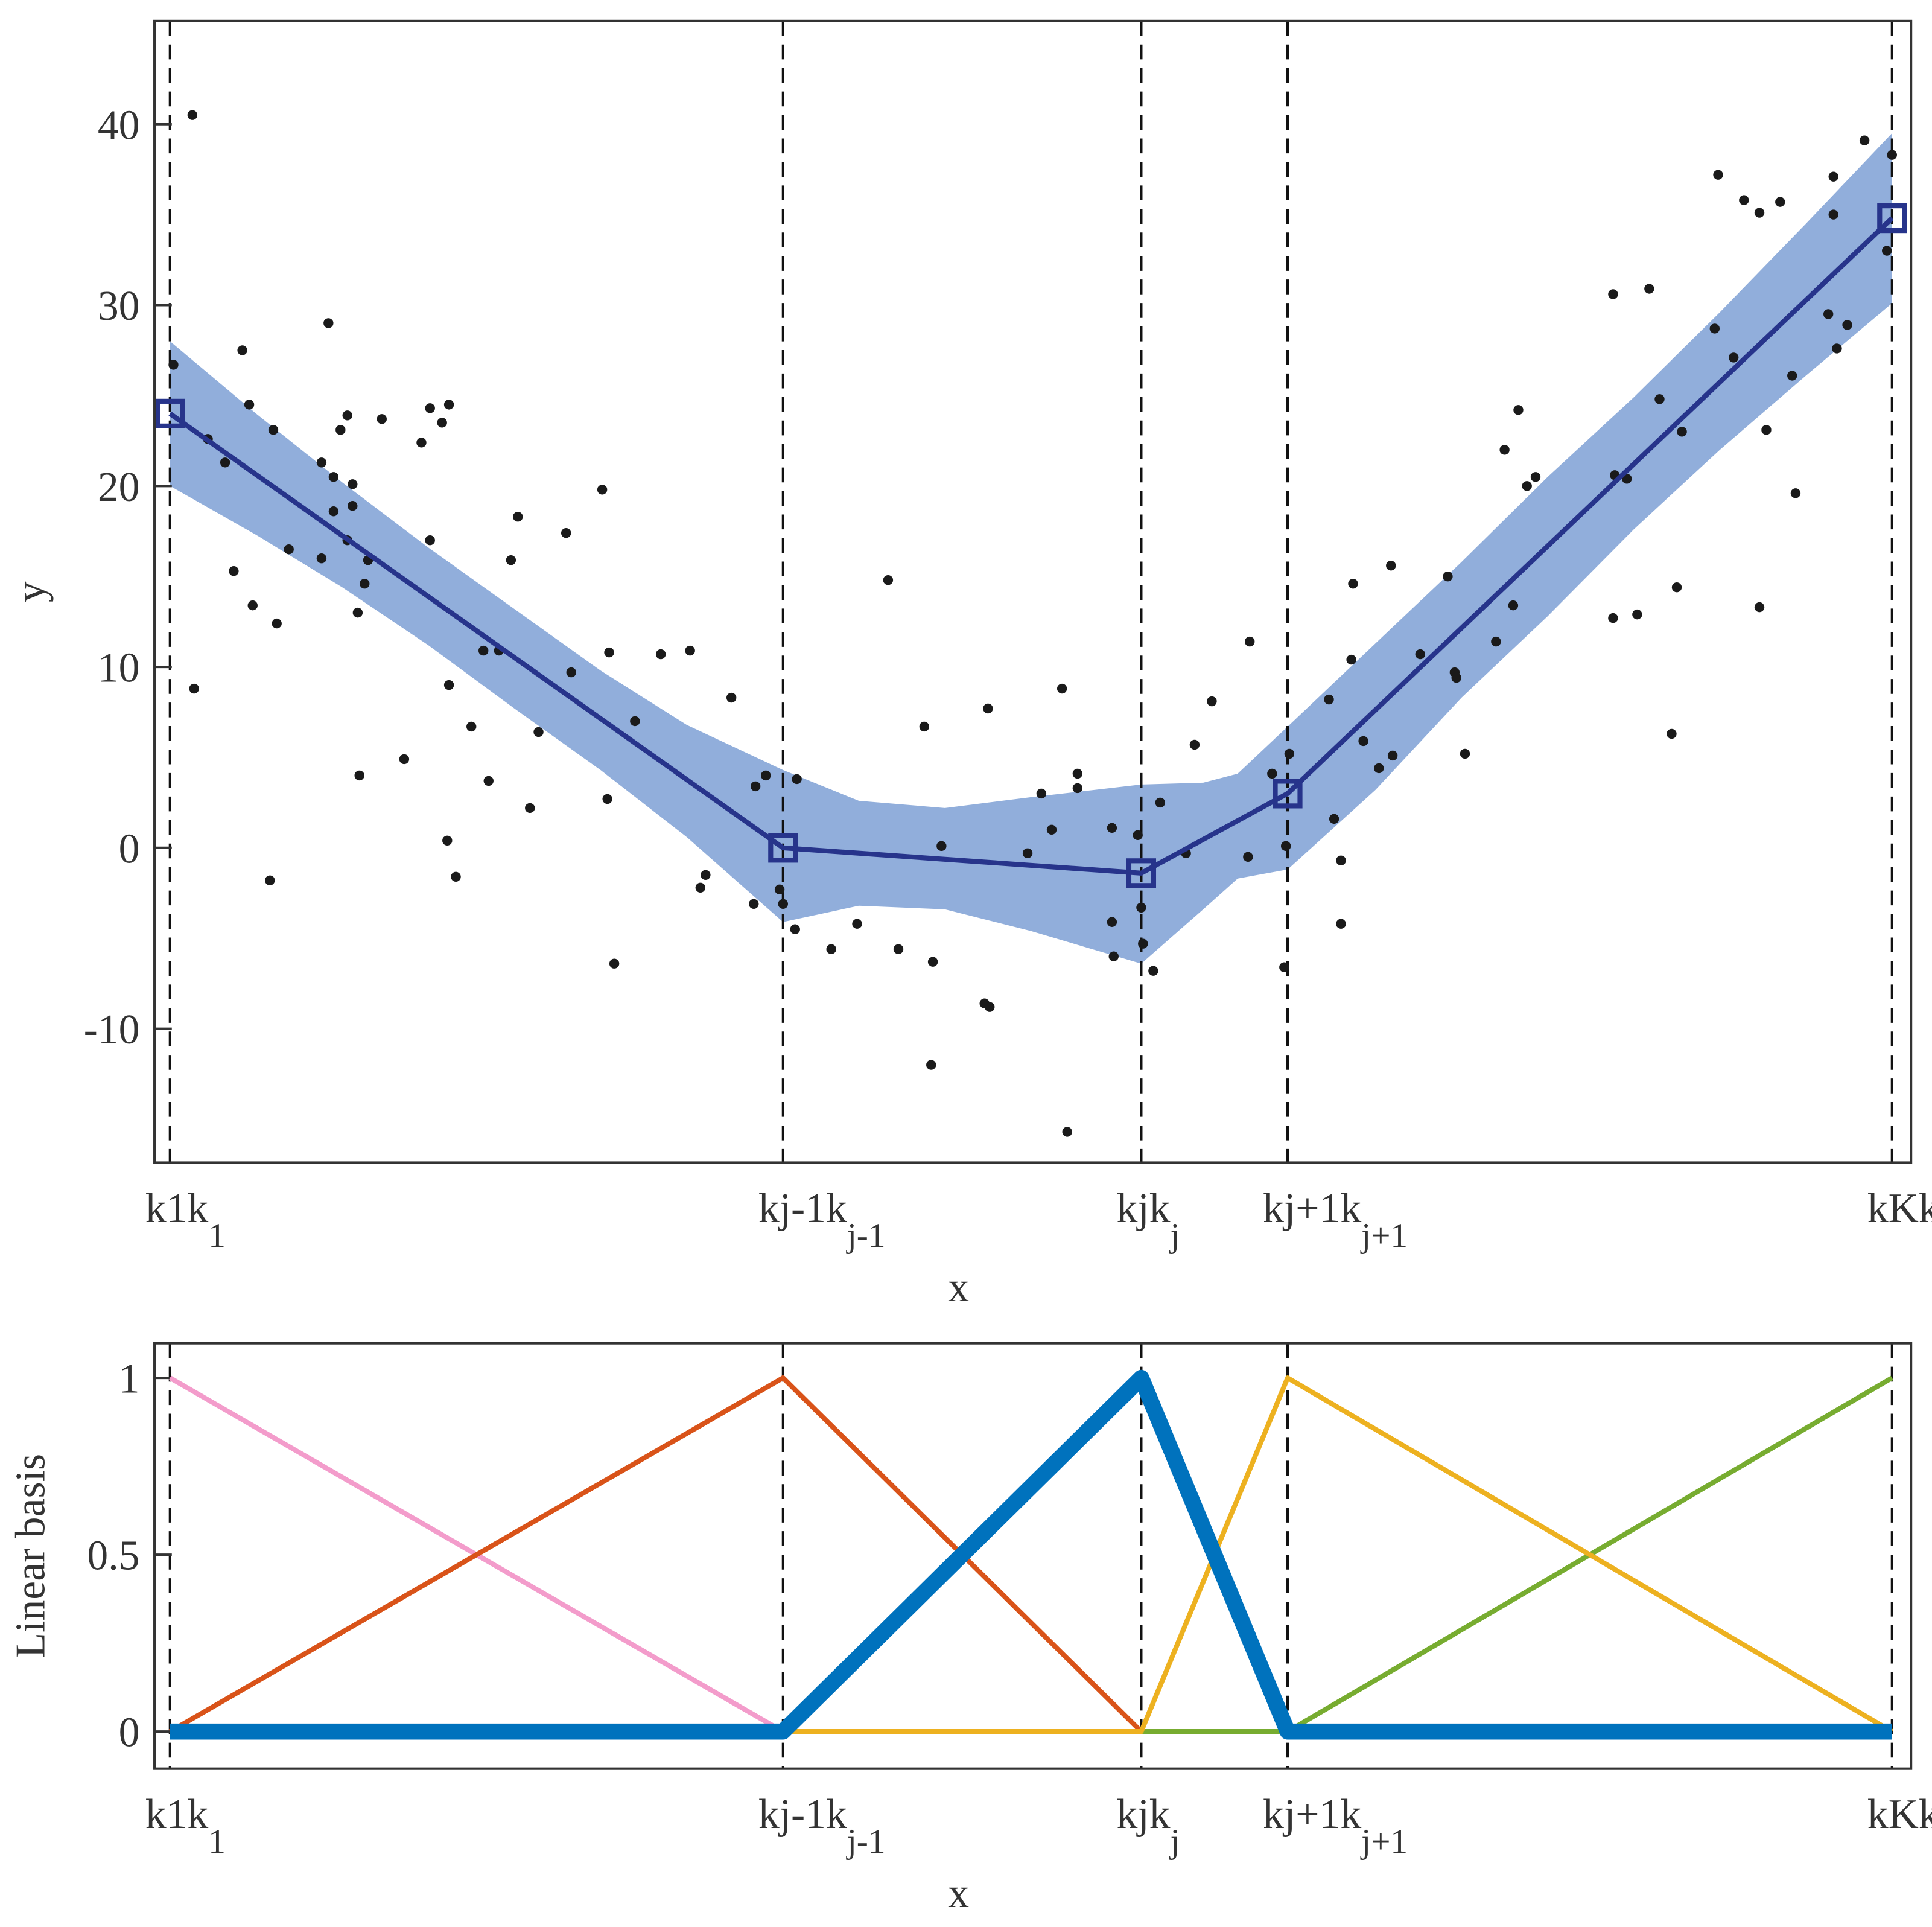 This screenshot has width=1932, height=1927. I want to click on x-tick-label: kj-1kj-1, so click(822, 1220).